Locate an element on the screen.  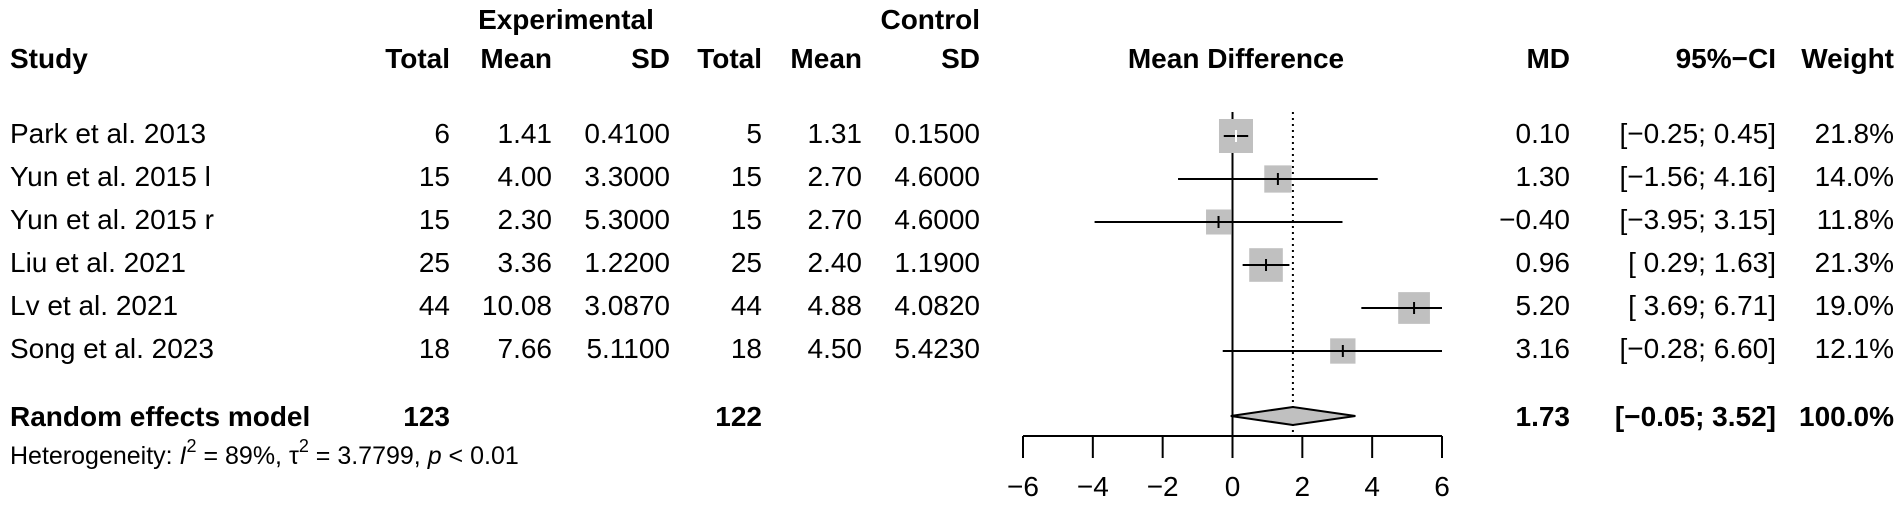
ci: [−0.28; 6.60] is located at coordinates (1697, 348).